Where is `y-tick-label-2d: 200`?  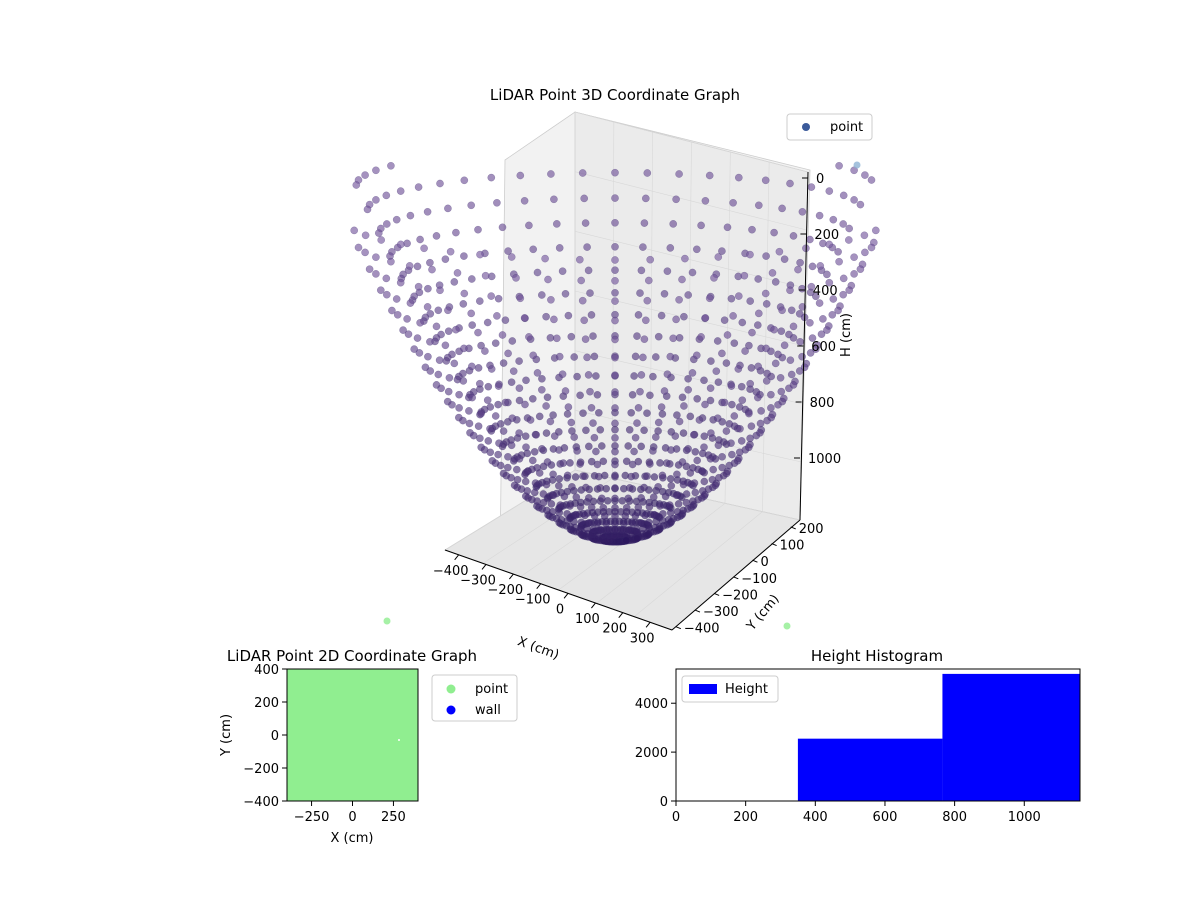 y-tick-label-2d: 200 is located at coordinates (266, 703).